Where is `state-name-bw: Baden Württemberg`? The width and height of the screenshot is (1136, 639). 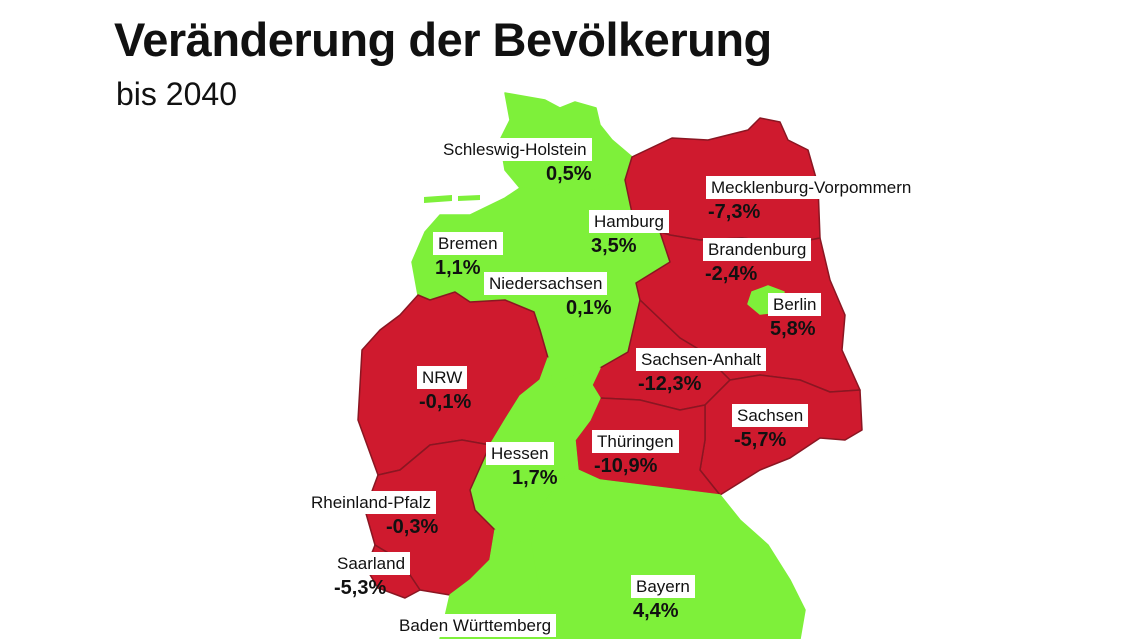 state-name-bw: Baden Württemberg is located at coordinates (475, 625).